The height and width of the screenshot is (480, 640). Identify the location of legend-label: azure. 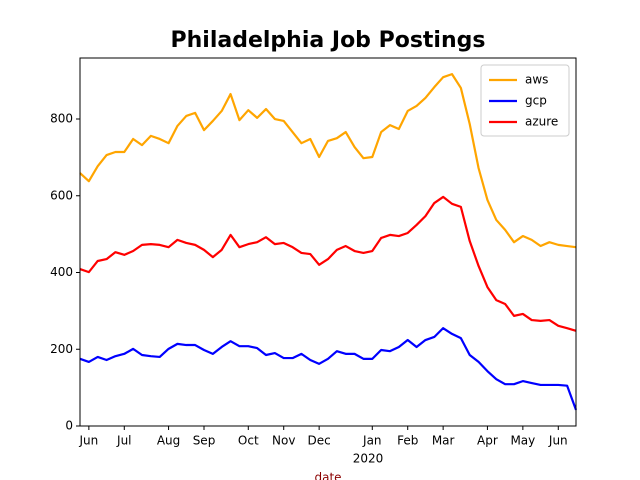
(541, 122).